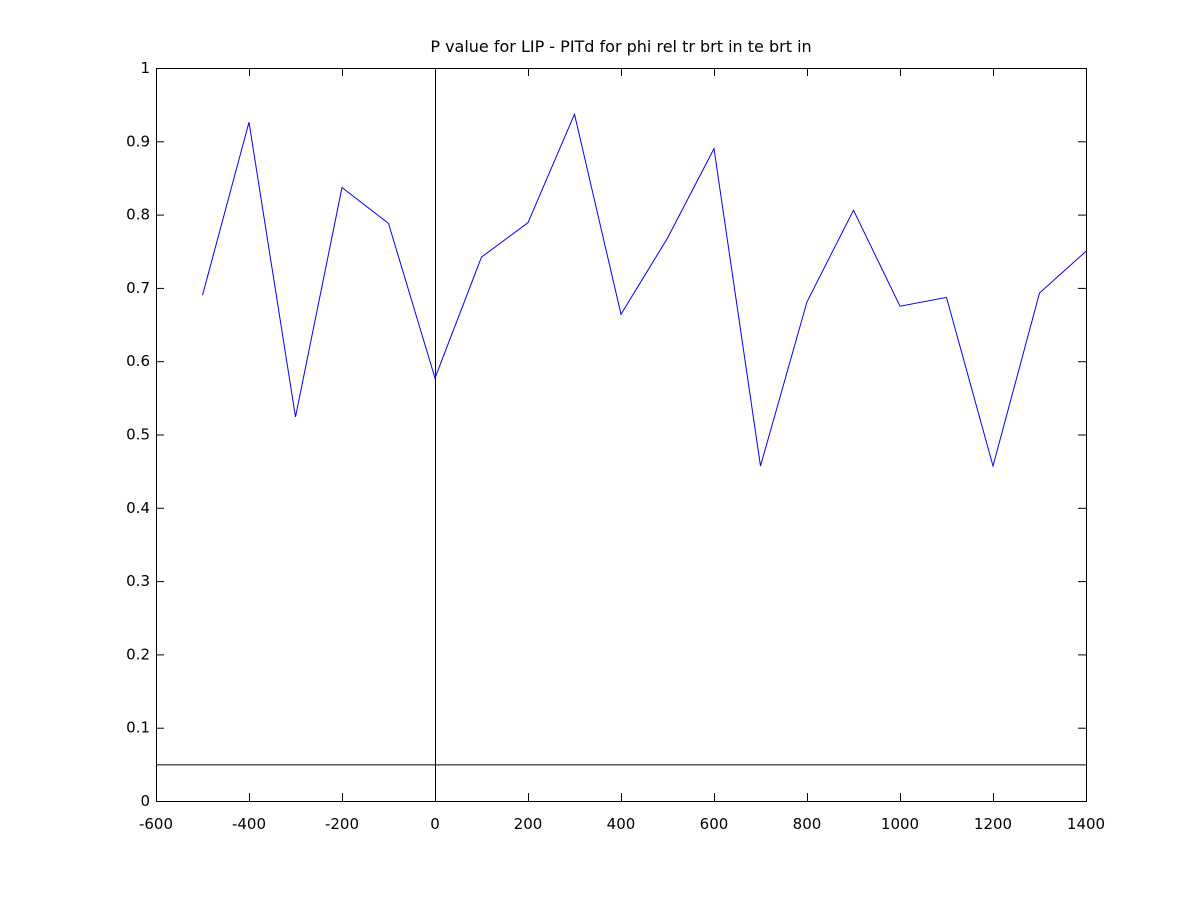 This screenshot has height=900, width=1200. What do you see at coordinates (342, 824) in the screenshot?
I see `x-tick-label: -200` at bounding box center [342, 824].